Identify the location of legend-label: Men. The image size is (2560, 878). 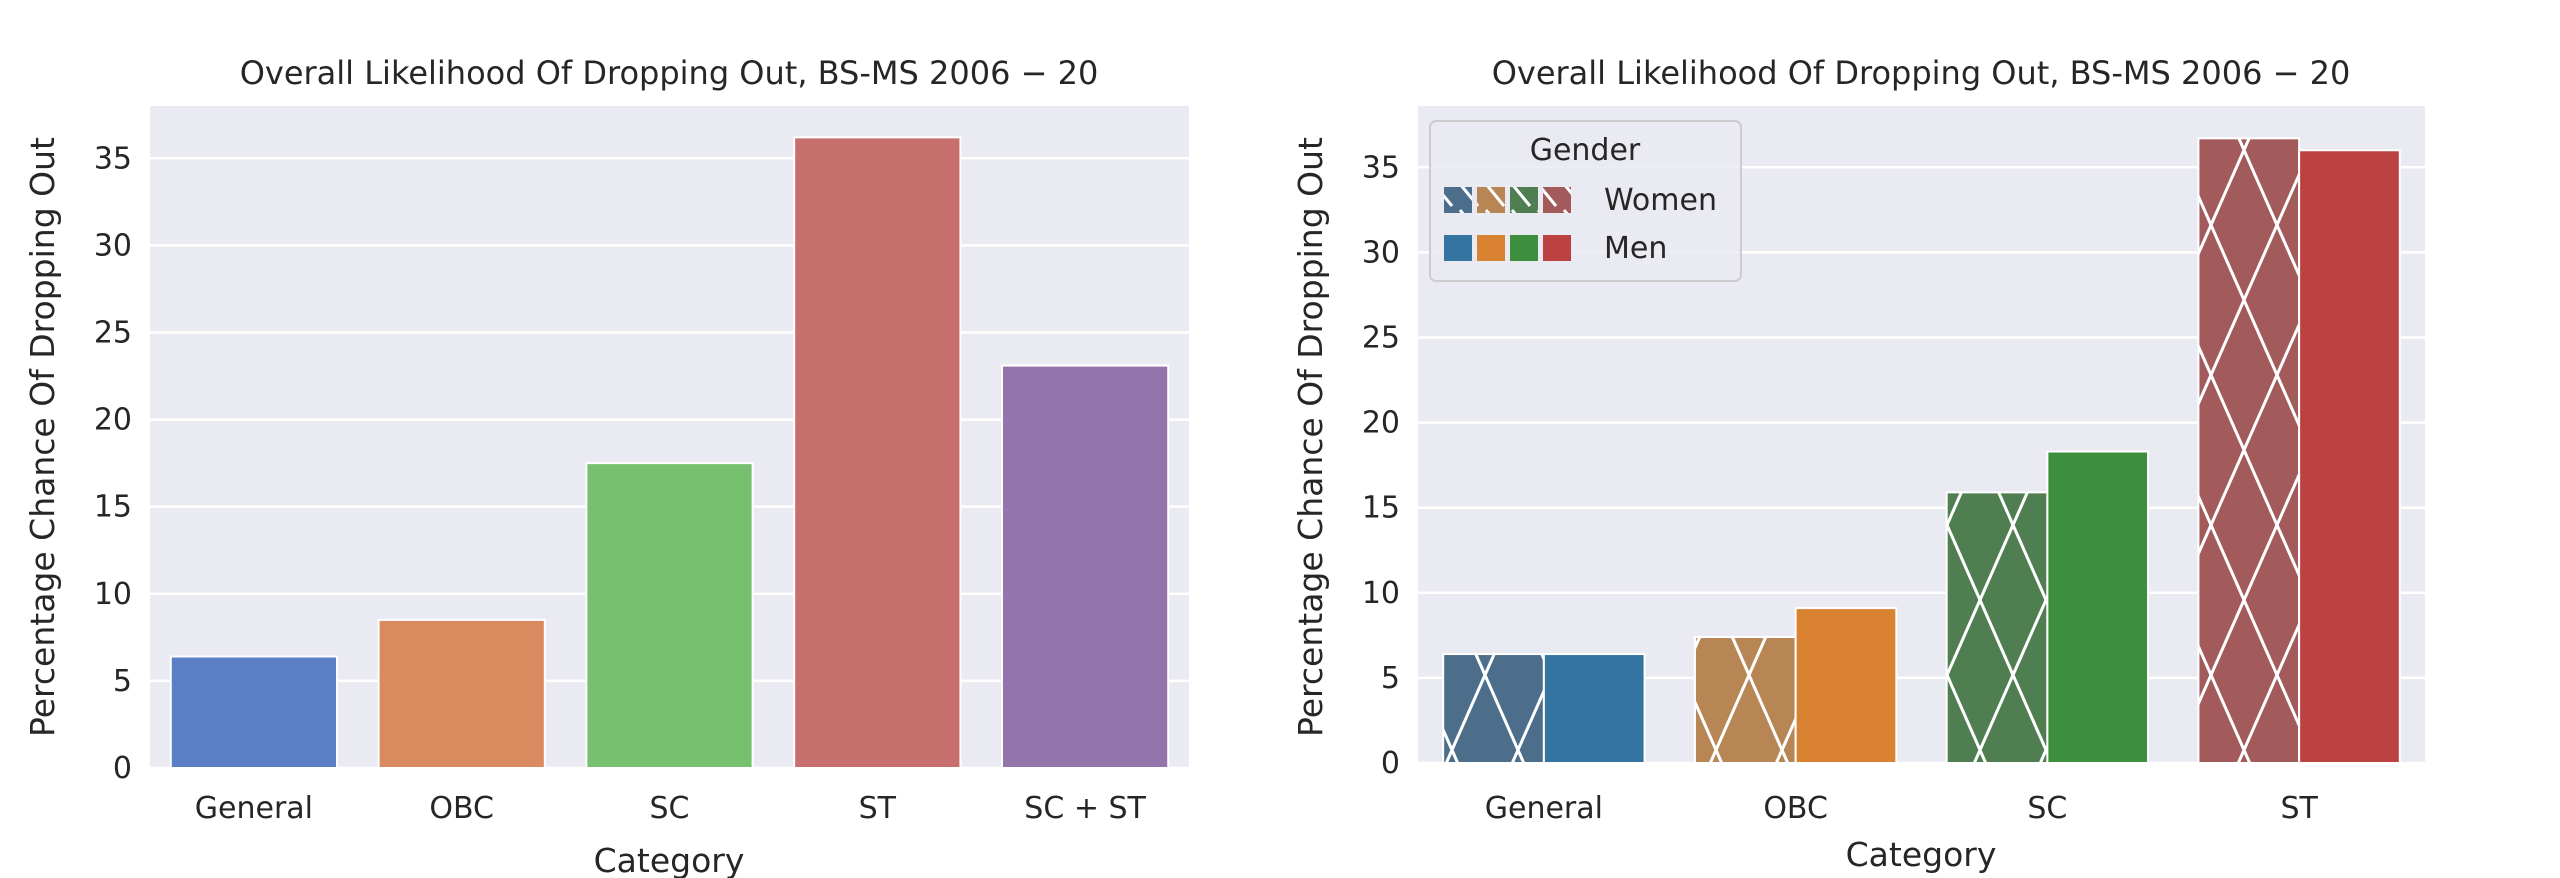
(1635, 248).